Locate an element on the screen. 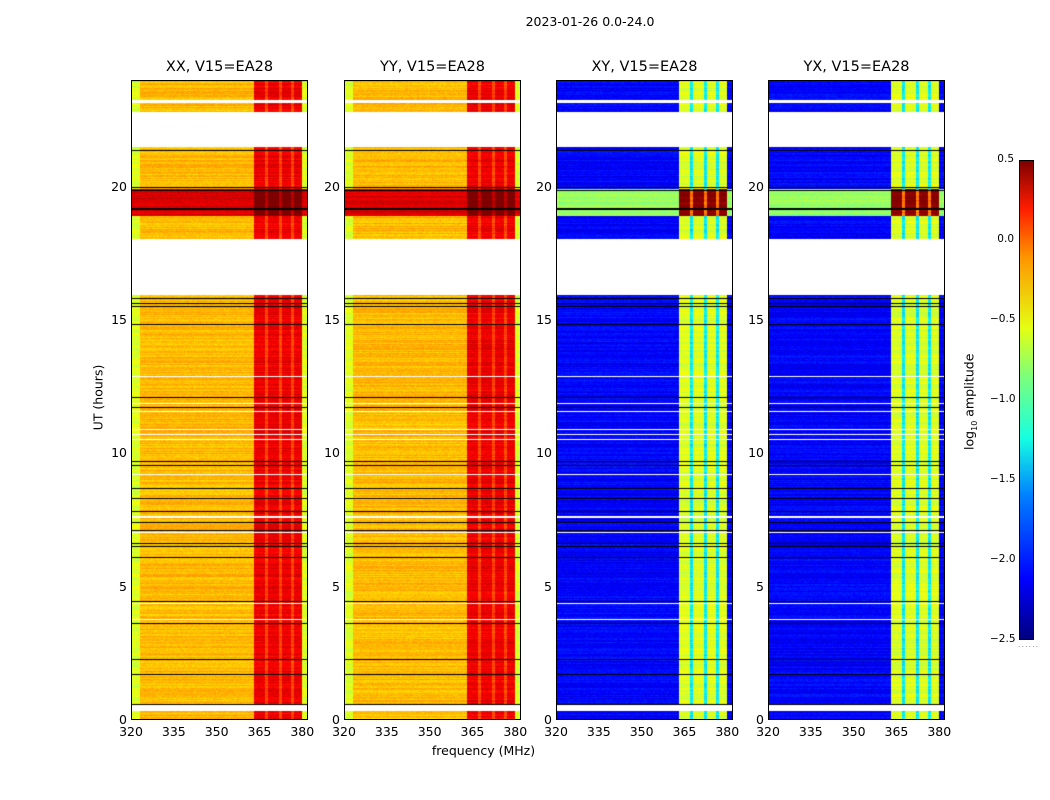 Image resolution: width=1050 pixels, height=800 pixels. colorbar-tick-label: 0.5 is located at coordinates (1005, 159).